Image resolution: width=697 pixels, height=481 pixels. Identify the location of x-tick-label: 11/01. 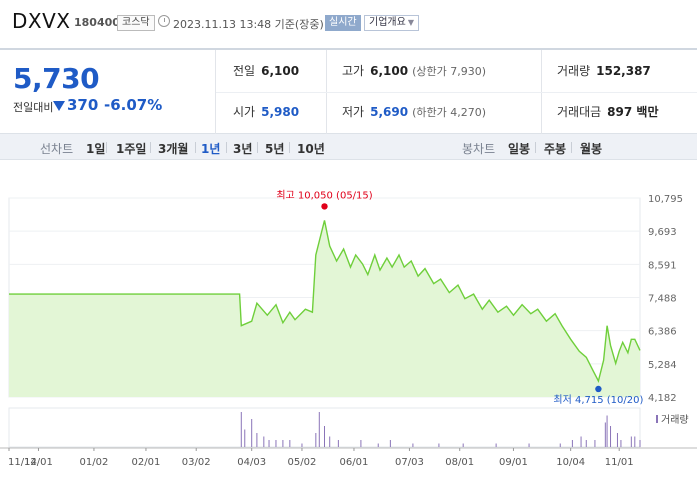
(619, 462).